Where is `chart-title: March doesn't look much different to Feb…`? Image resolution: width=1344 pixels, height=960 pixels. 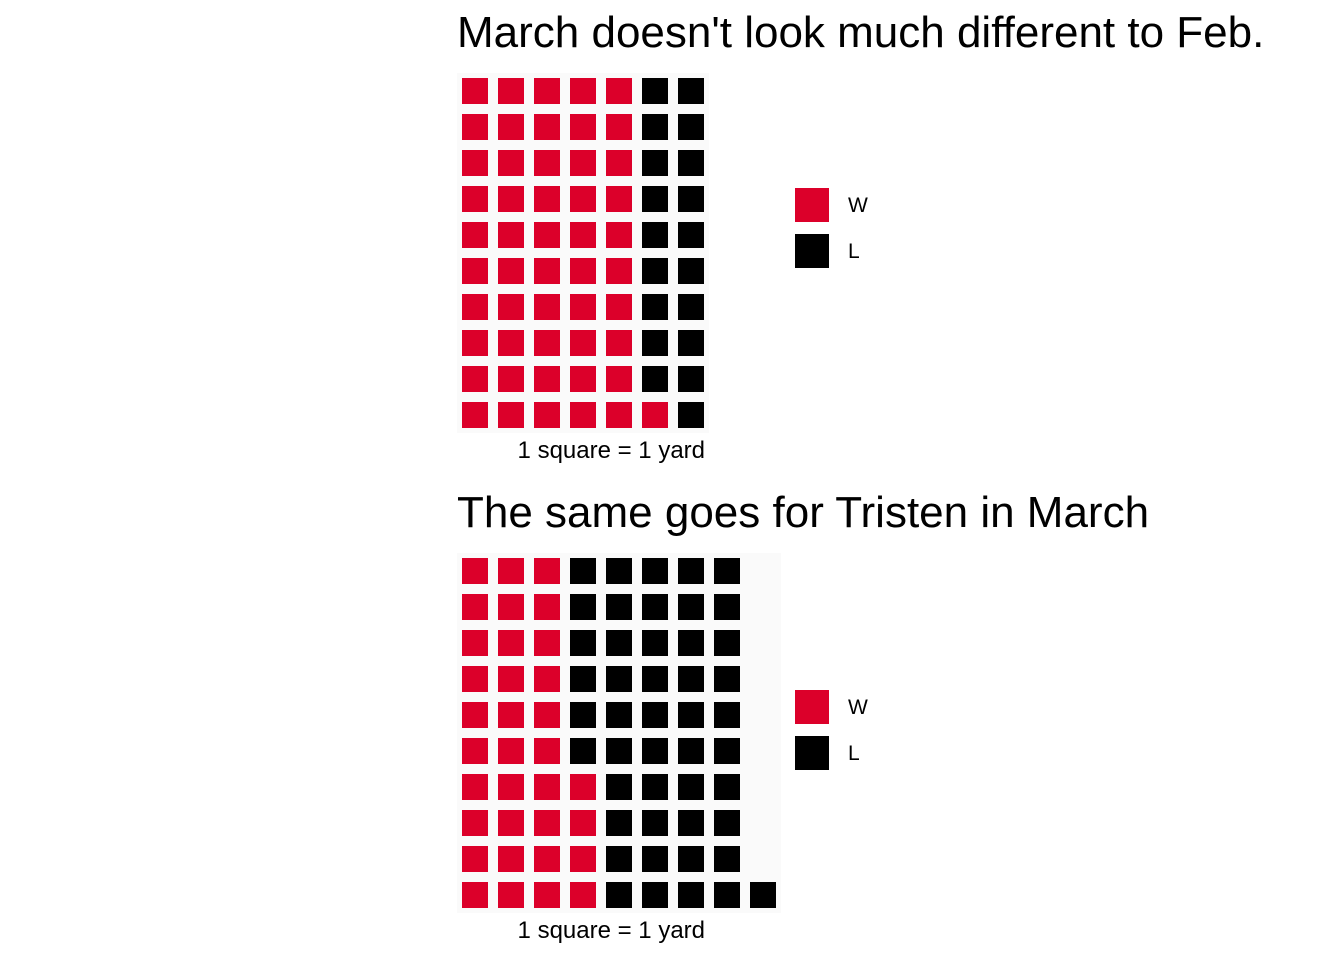
chart-title: March doesn't look much different to Feb… is located at coordinates (861, 32).